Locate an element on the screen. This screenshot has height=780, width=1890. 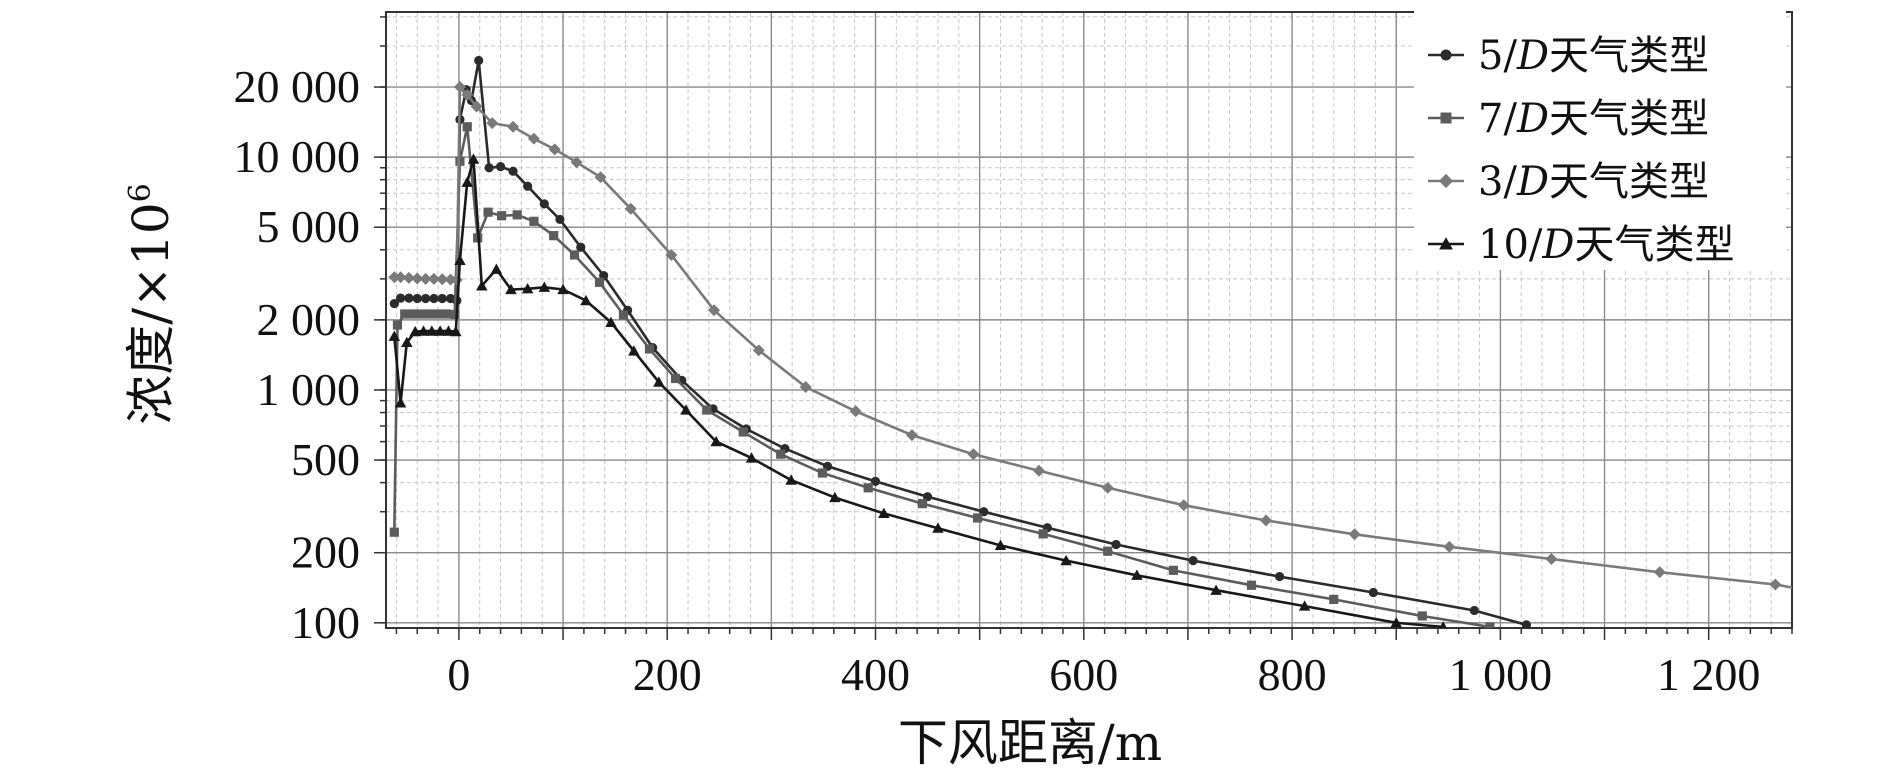
x-tick-label: 800 is located at coordinates (1292, 674).